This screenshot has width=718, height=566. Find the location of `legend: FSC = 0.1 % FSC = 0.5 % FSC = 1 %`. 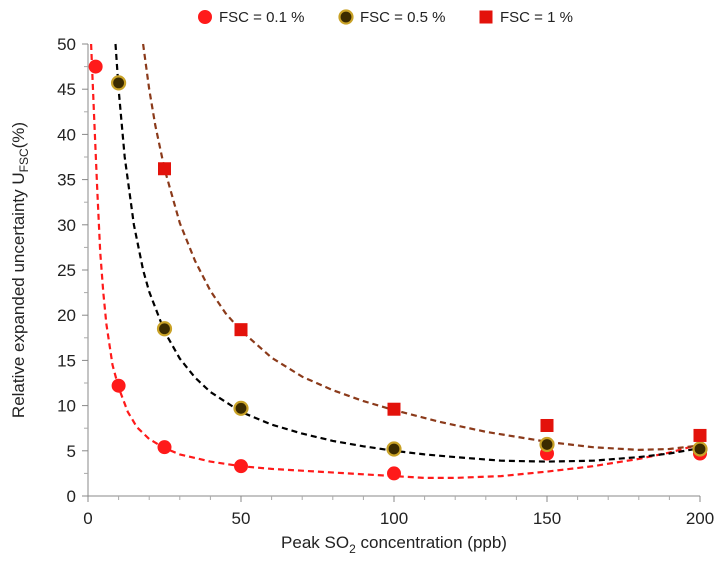

legend: FSC = 0.1 % FSC = 0.5 % FSC = 1 % is located at coordinates (385, 17).